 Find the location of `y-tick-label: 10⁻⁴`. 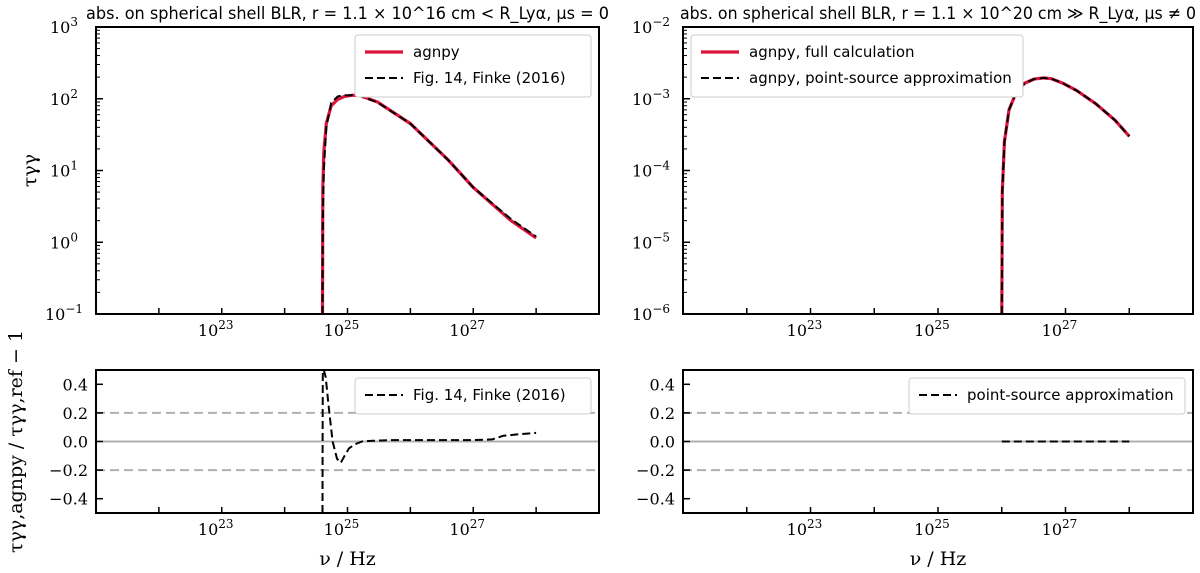

y-tick-label: 10⁻⁴ is located at coordinates (651, 170).